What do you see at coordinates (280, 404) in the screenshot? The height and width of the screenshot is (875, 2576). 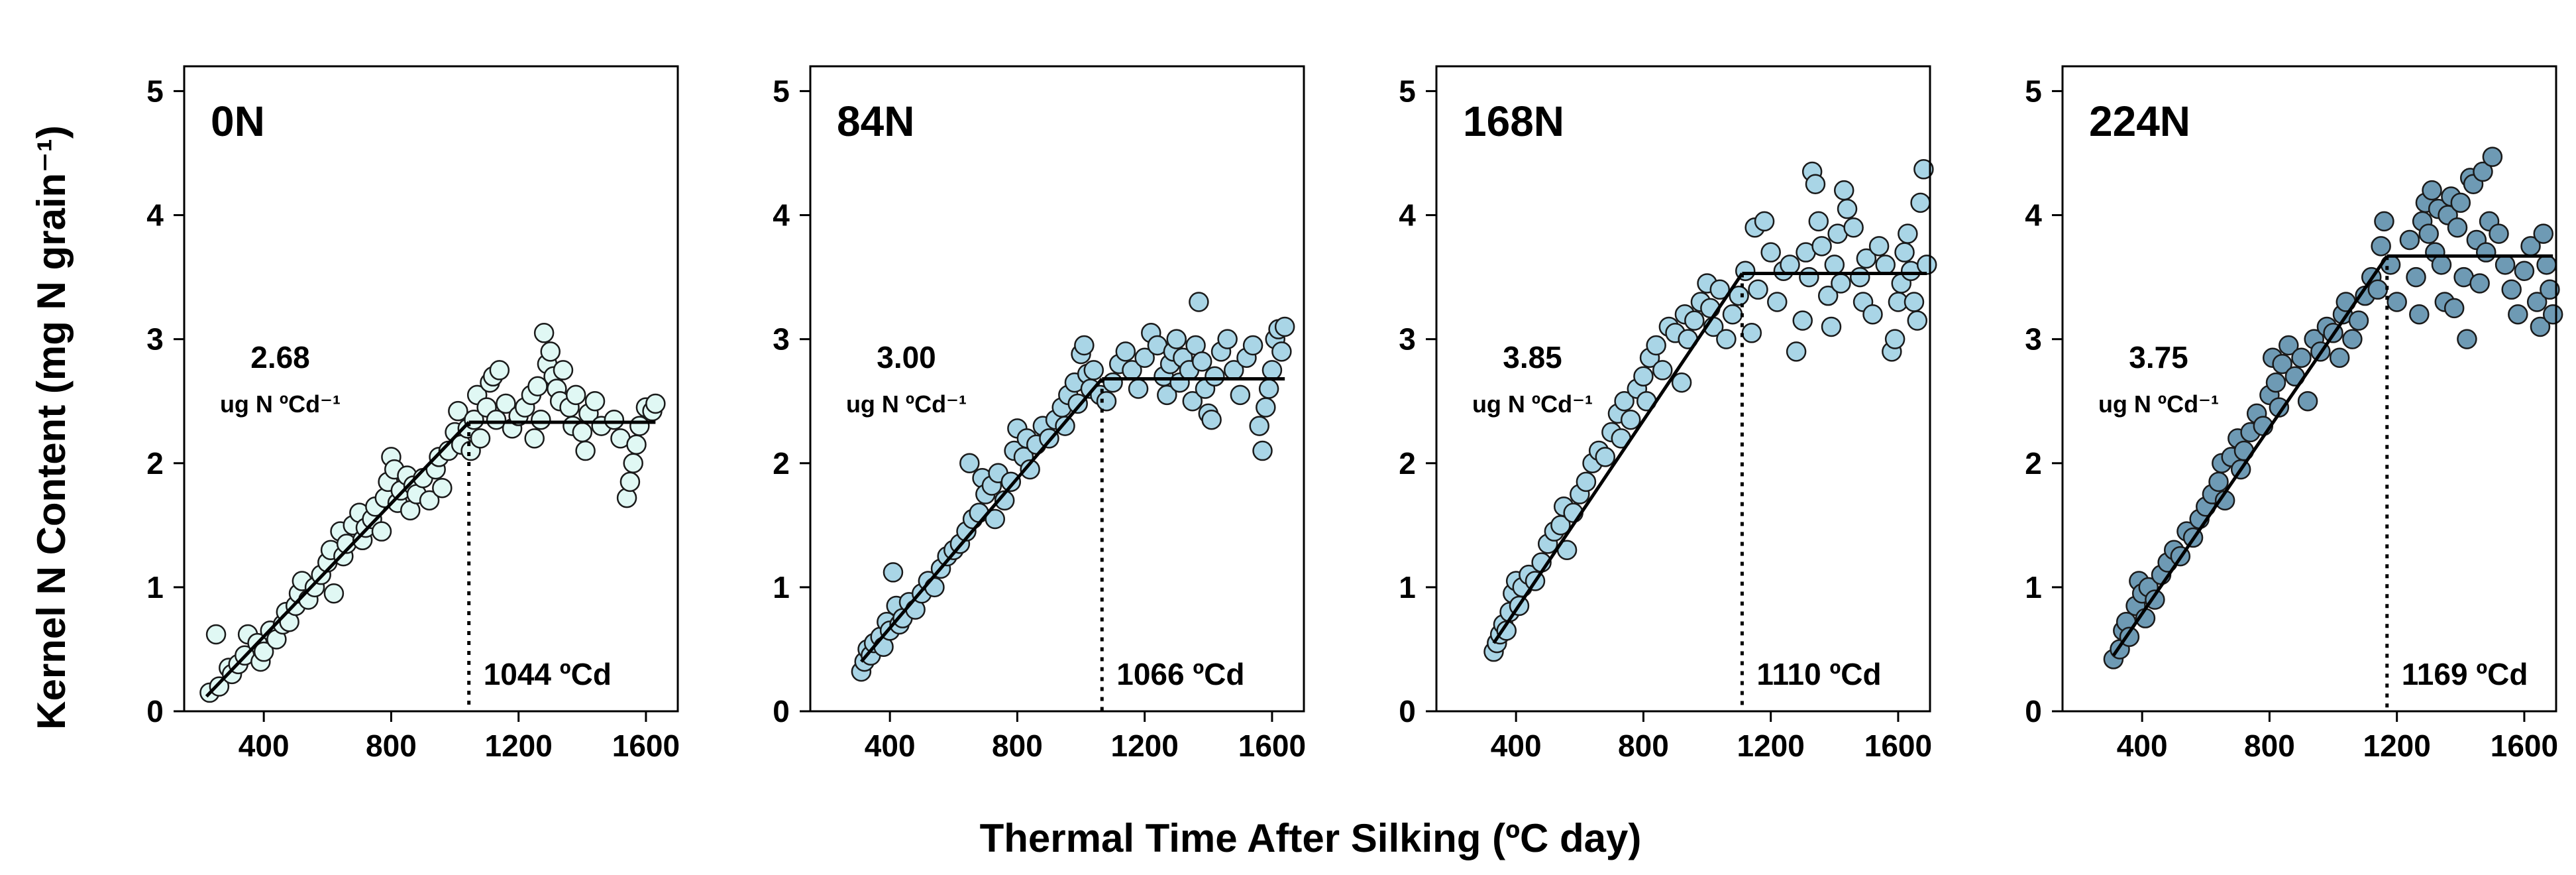 I see `rate-unit: ug N ºCd⁻¹` at bounding box center [280, 404].